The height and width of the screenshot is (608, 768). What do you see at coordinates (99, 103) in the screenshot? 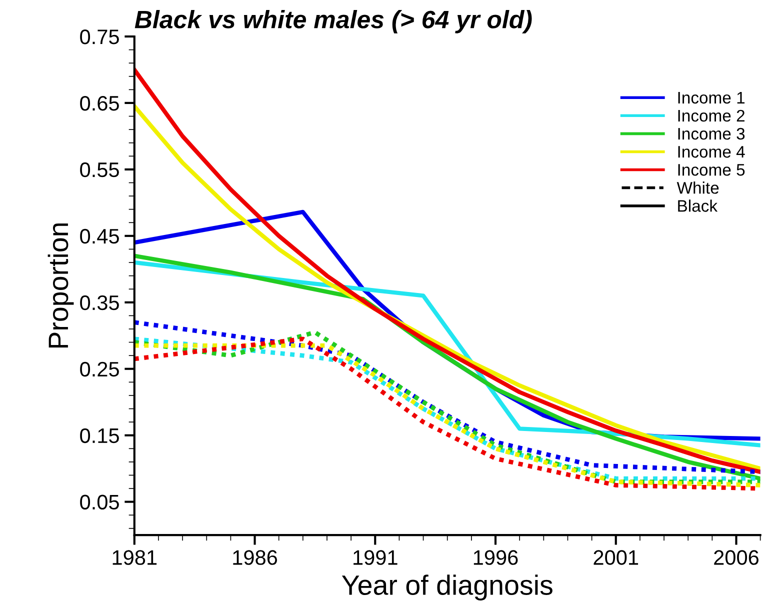
I see `y-tick-label: 0.65` at bounding box center [99, 103].